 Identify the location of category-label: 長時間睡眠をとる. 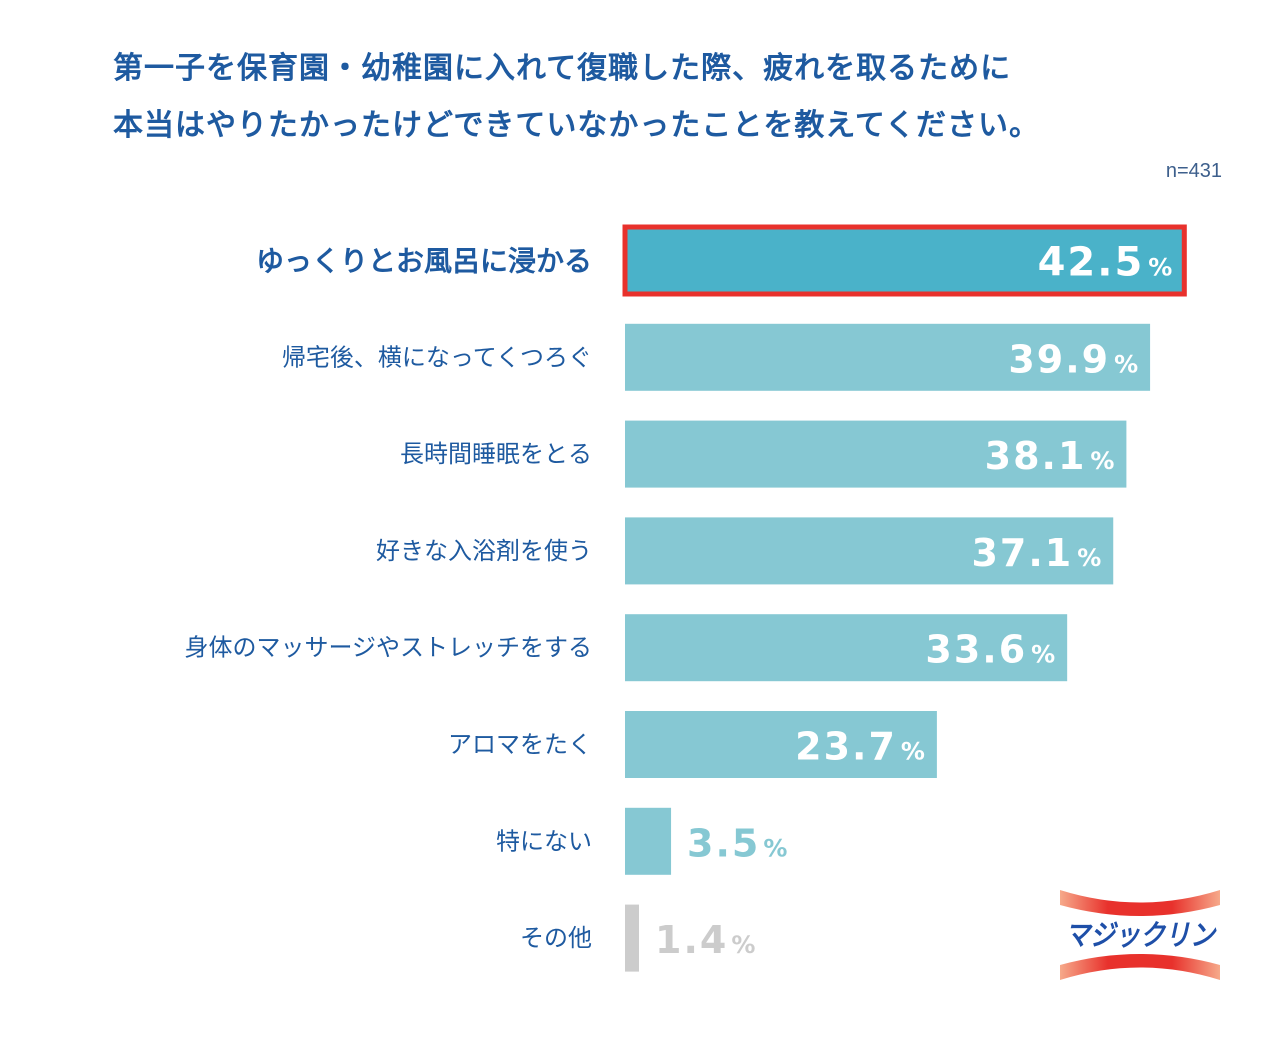
(496, 454).